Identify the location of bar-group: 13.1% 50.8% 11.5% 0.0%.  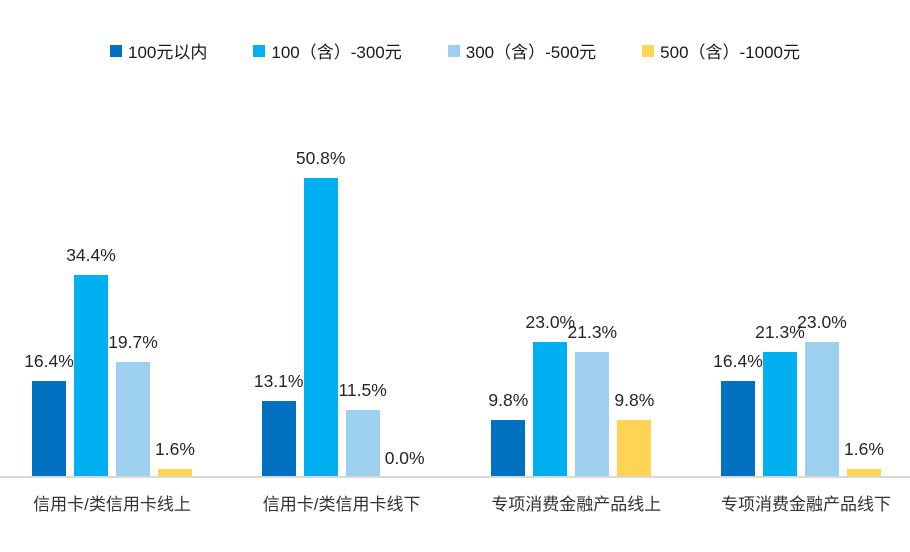
(339, 303).